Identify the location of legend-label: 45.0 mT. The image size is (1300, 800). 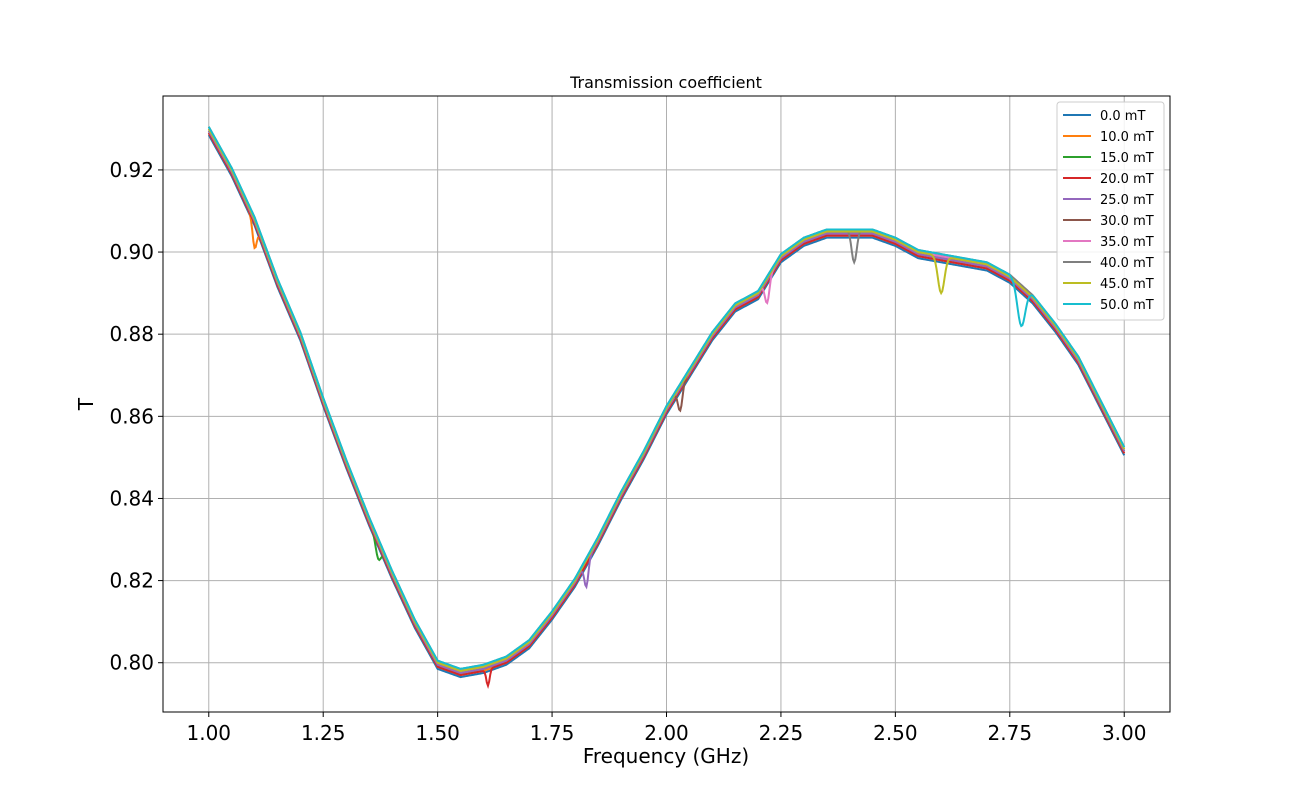
(1127, 284).